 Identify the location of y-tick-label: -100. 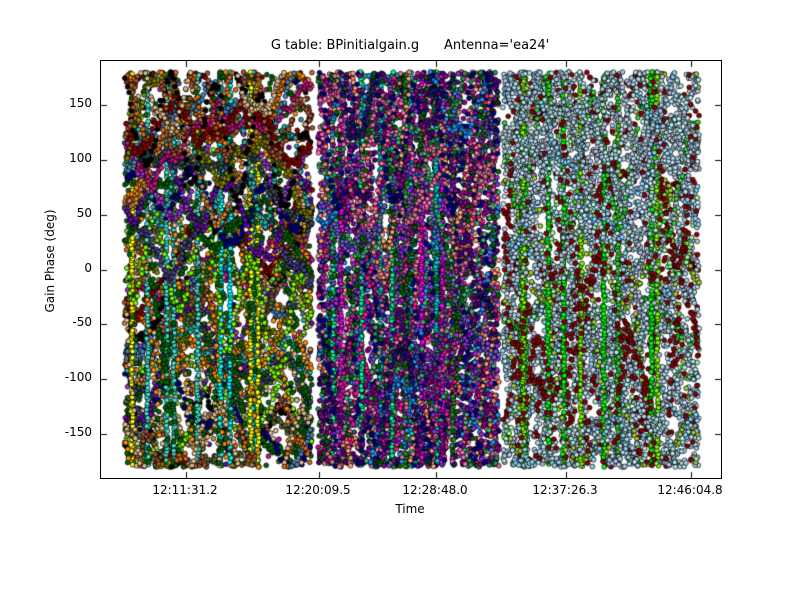
(78, 377).